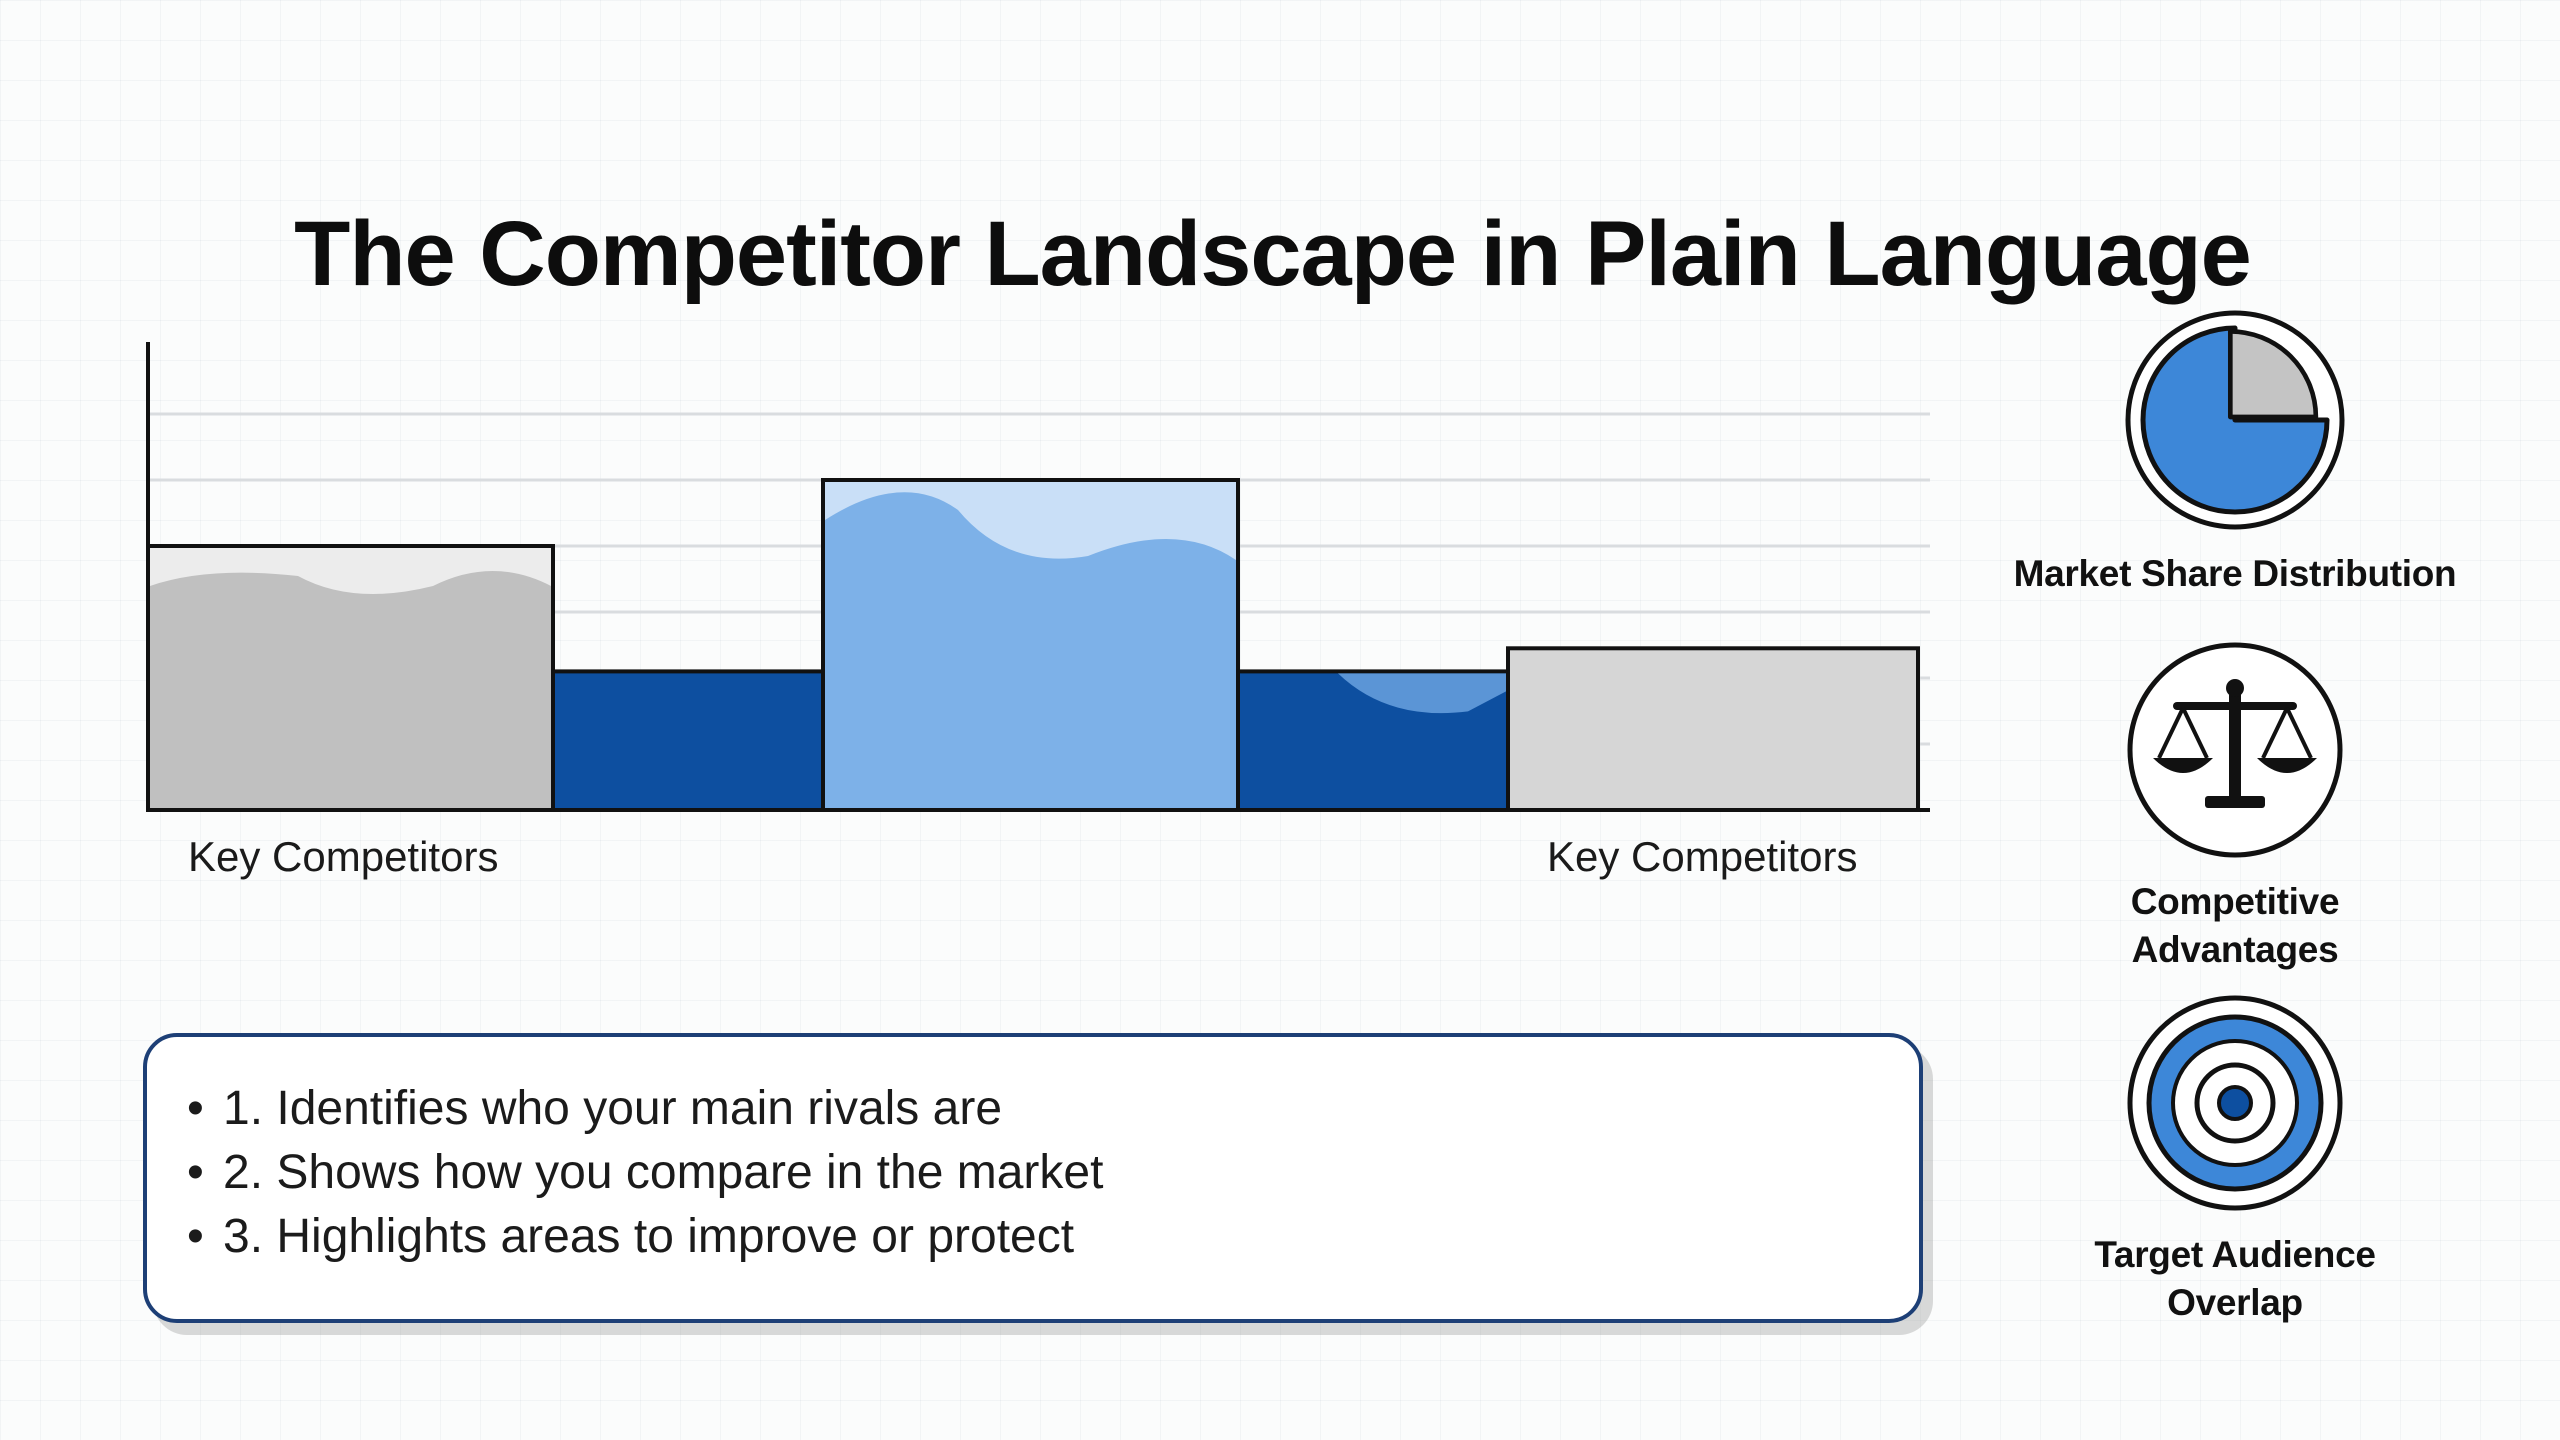 The height and width of the screenshot is (1440, 2560). I want to click on pie-chart-icon, so click(2235, 420).